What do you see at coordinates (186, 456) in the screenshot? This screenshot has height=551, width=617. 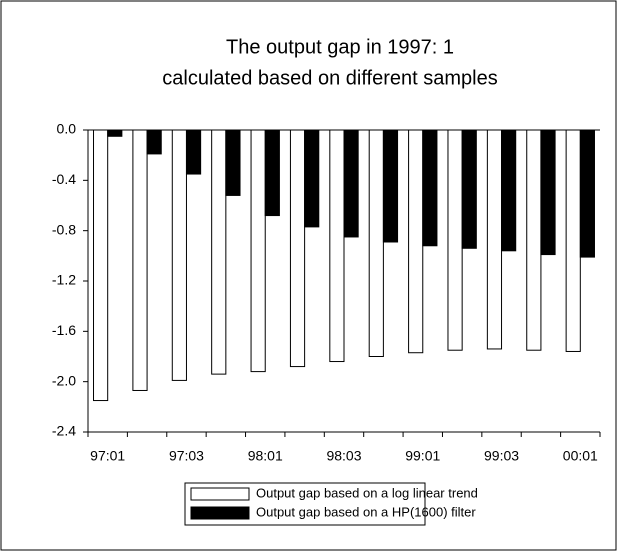 I see `x-tick-label: 97:03` at bounding box center [186, 456].